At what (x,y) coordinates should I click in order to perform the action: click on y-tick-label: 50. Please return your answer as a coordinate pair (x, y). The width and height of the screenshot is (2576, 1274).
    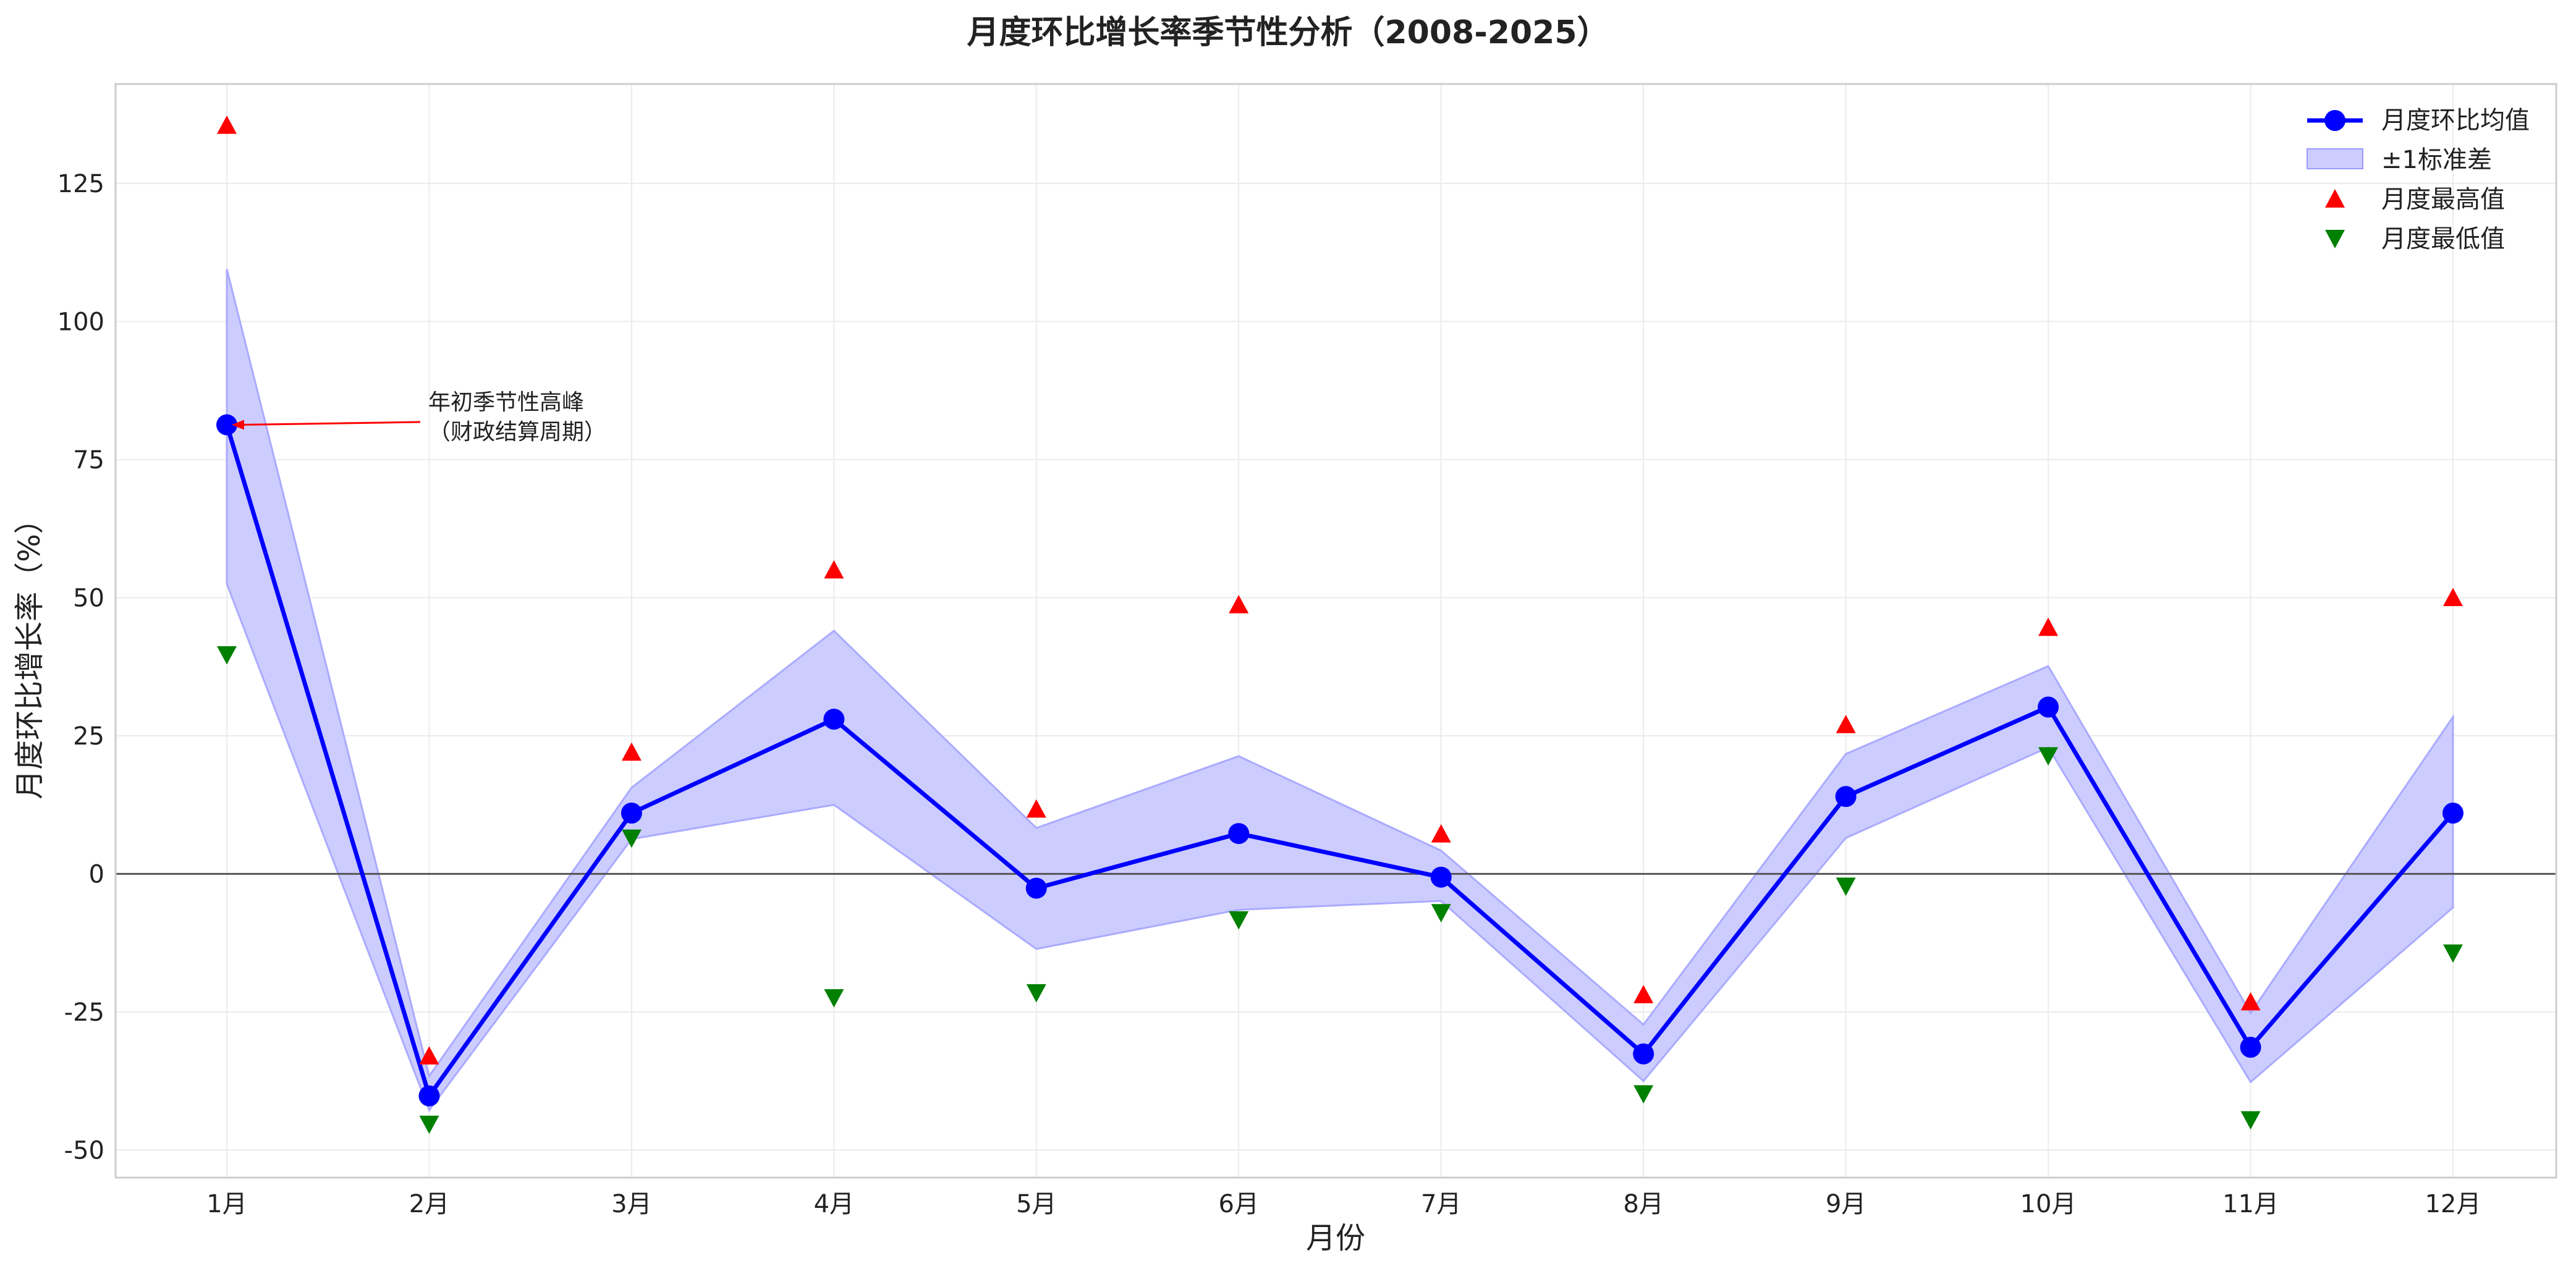
    Looking at the image, I should click on (88, 598).